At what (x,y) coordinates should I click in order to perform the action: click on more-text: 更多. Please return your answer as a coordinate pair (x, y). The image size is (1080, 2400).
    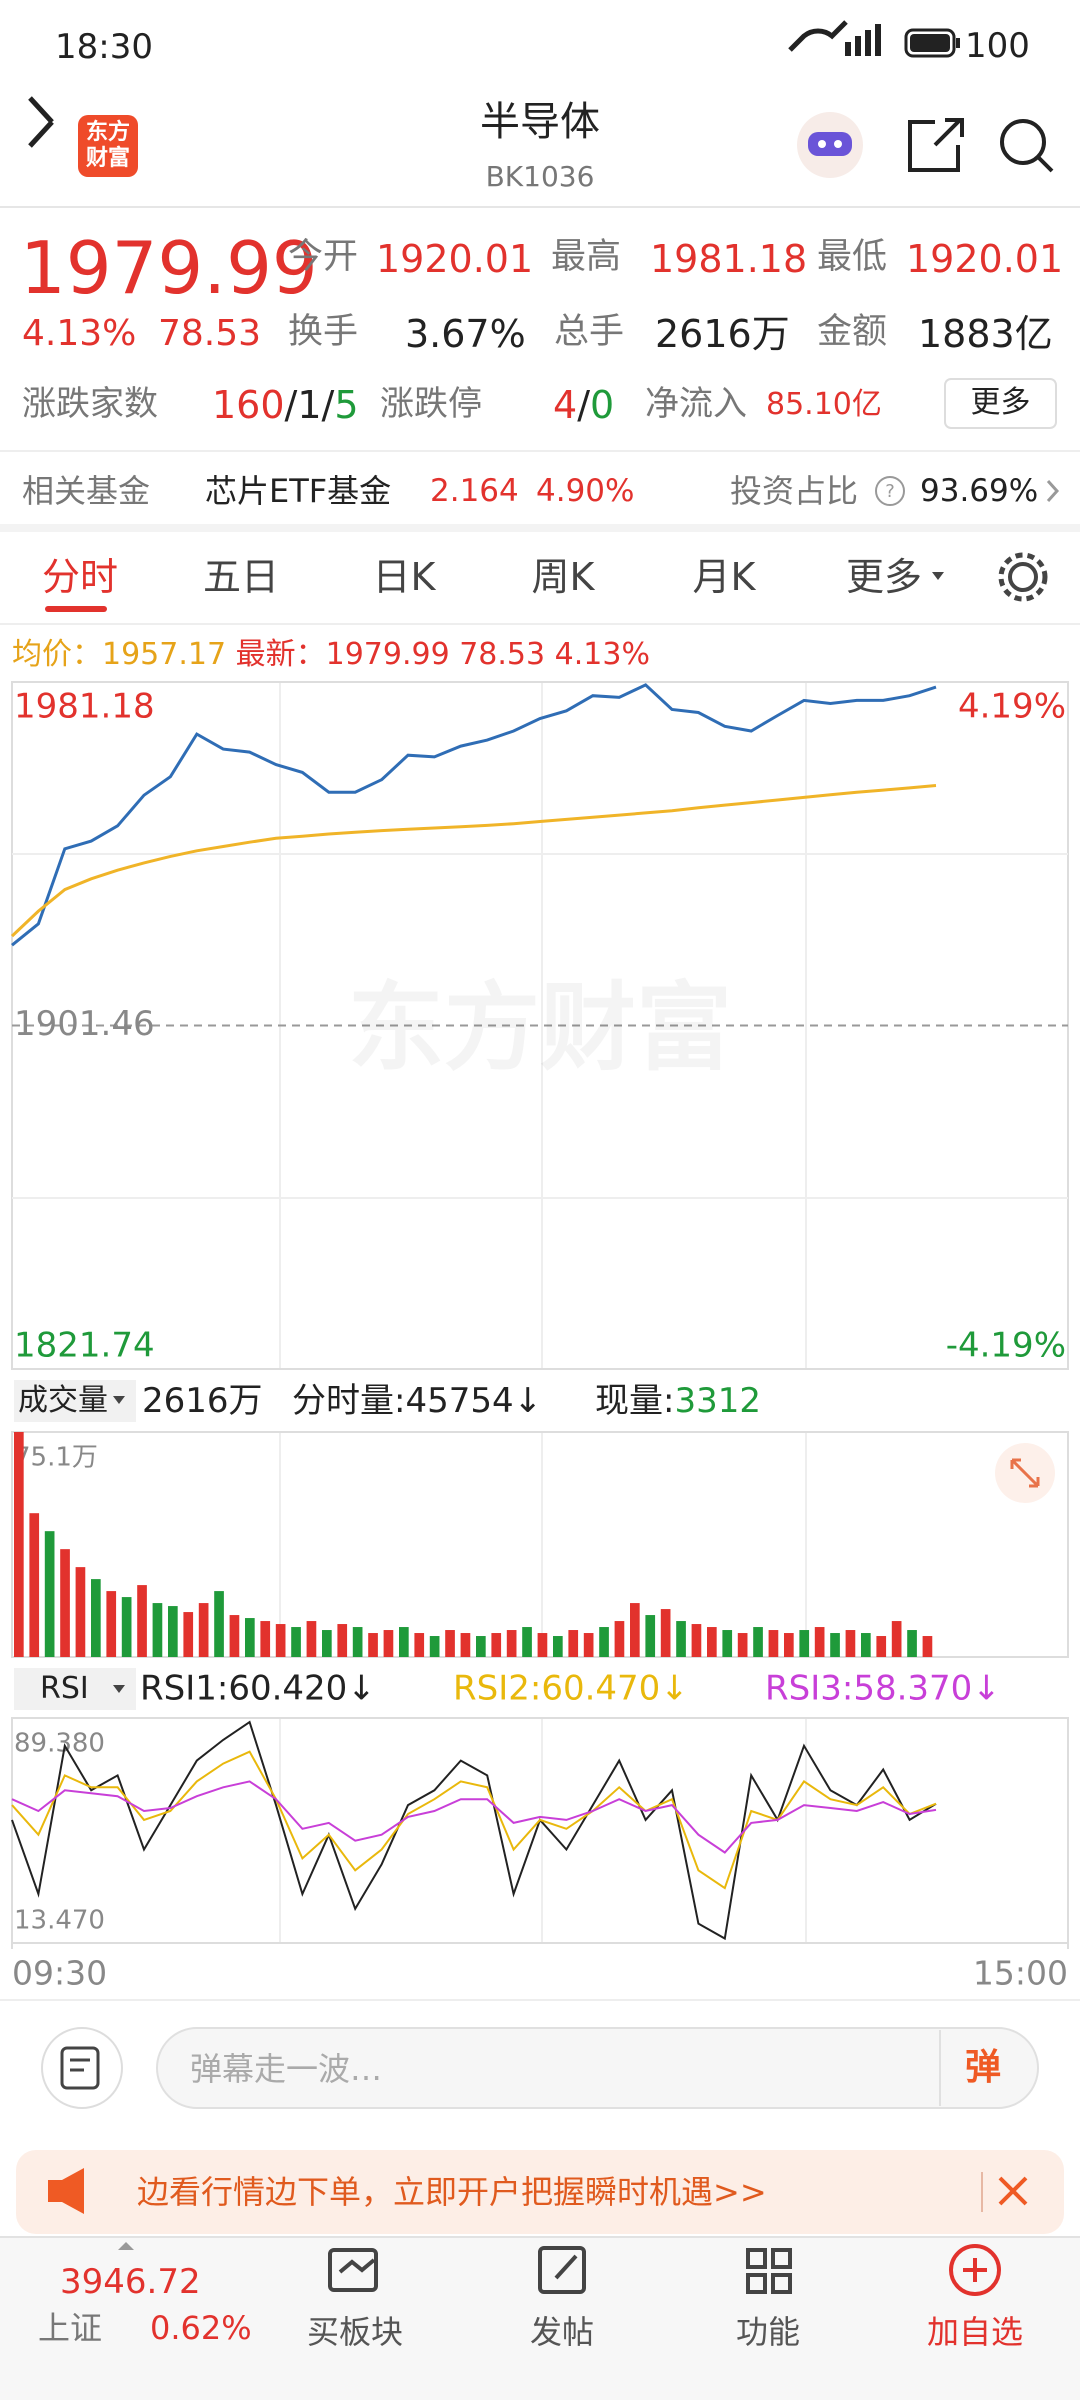
    Looking at the image, I should click on (1000, 402).